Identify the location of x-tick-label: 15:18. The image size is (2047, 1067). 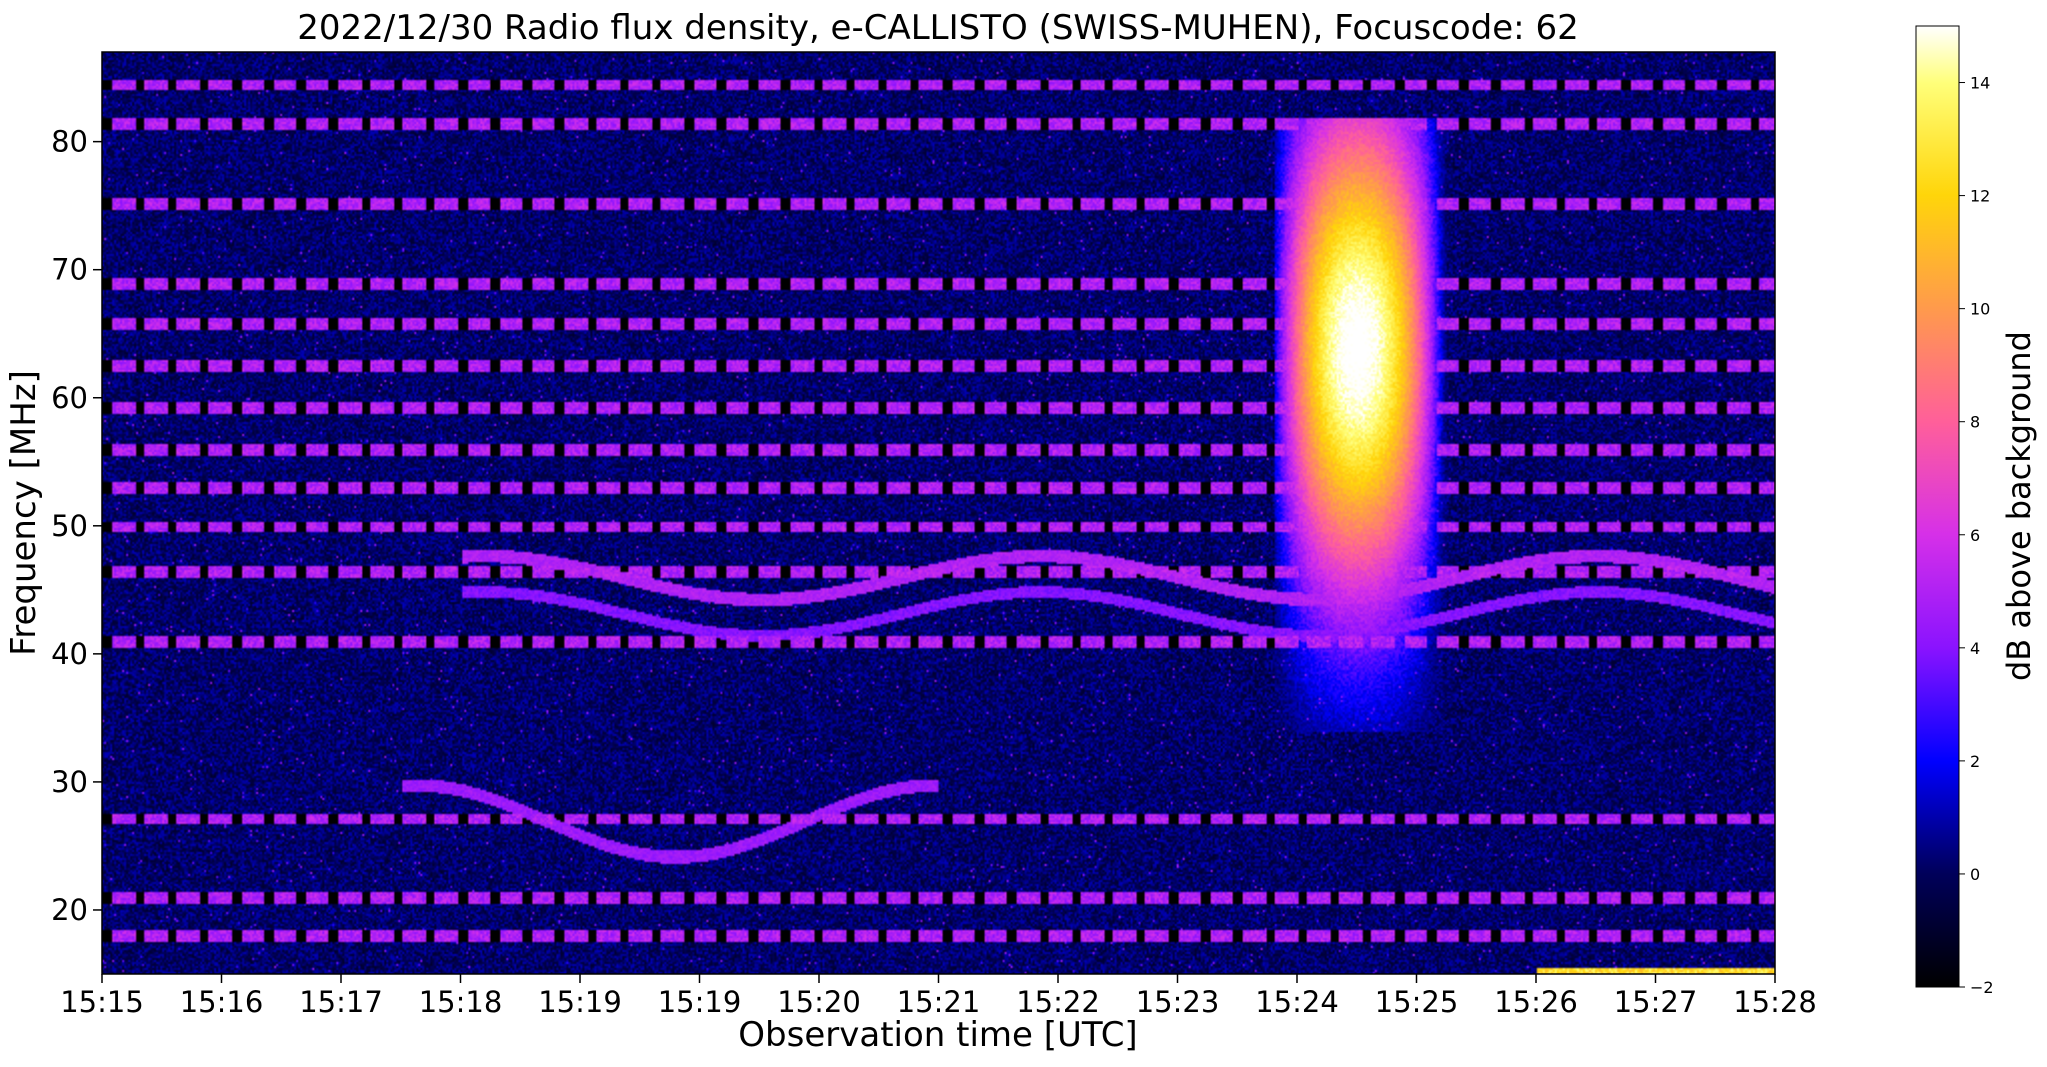
(461, 1002).